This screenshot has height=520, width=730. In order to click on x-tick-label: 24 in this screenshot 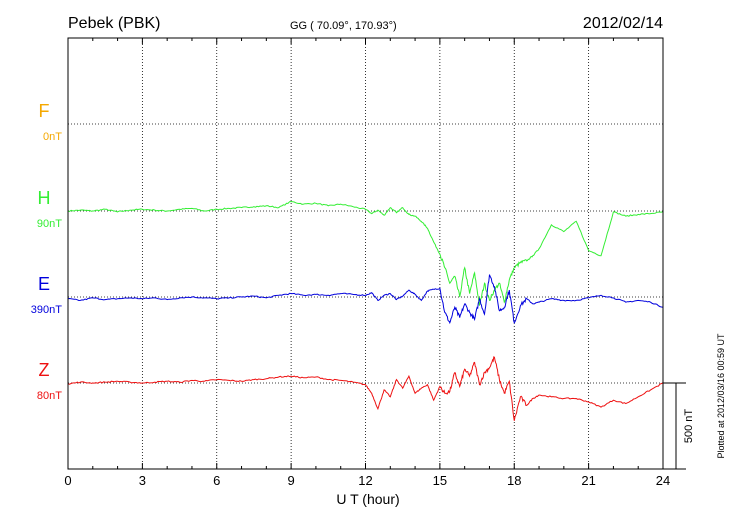, I will do `click(663, 480)`.